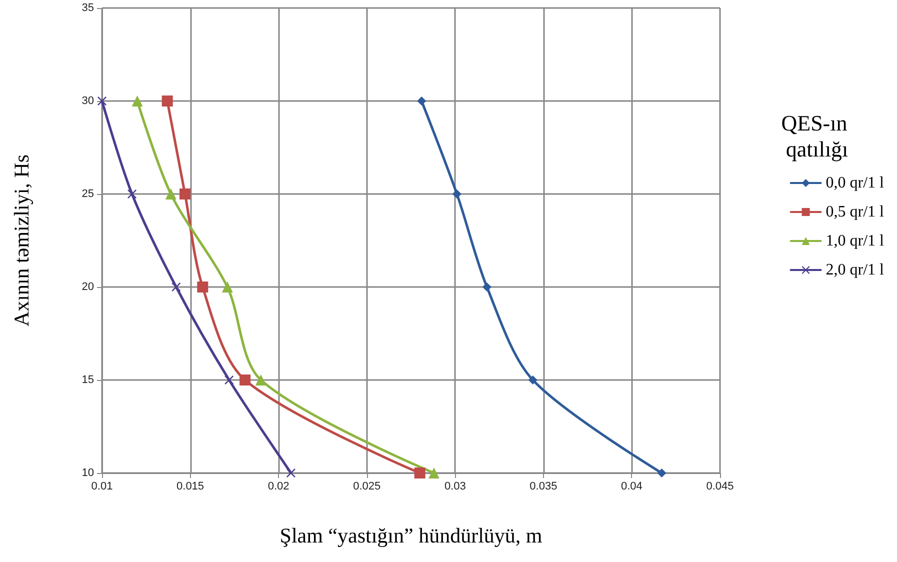 The image size is (897, 562). Describe the element at coordinates (367, 486) in the screenshot. I see `x-tick-label: 0.025` at that location.